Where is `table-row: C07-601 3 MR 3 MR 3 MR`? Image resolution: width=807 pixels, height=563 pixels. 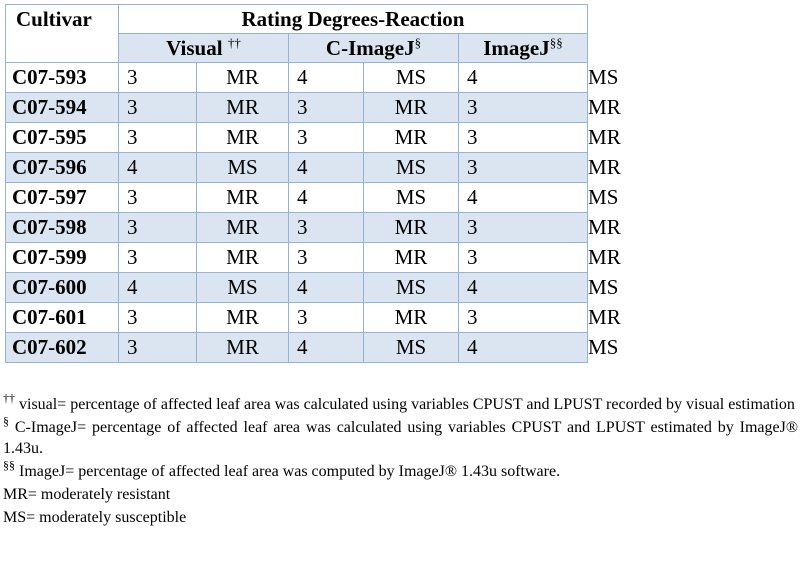 table-row: C07-601 3 MR 3 MR 3 MR is located at coordinates (313, 317).